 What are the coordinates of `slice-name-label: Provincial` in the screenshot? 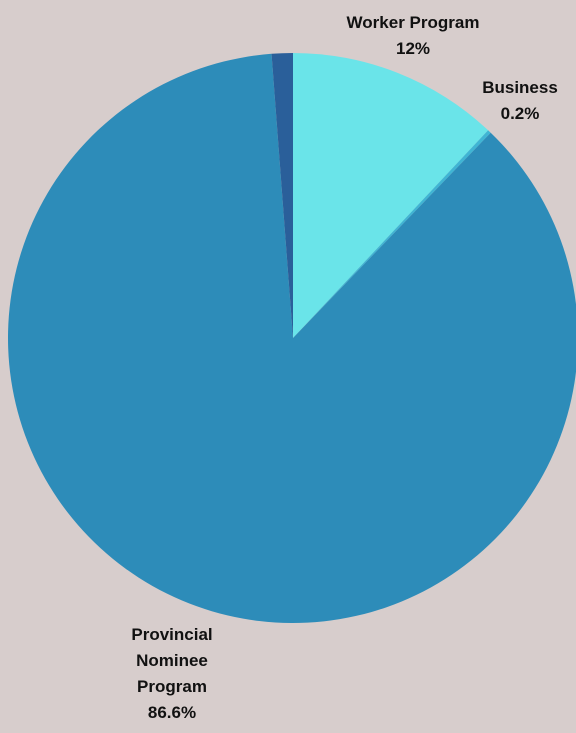 It's located at (171, 634).